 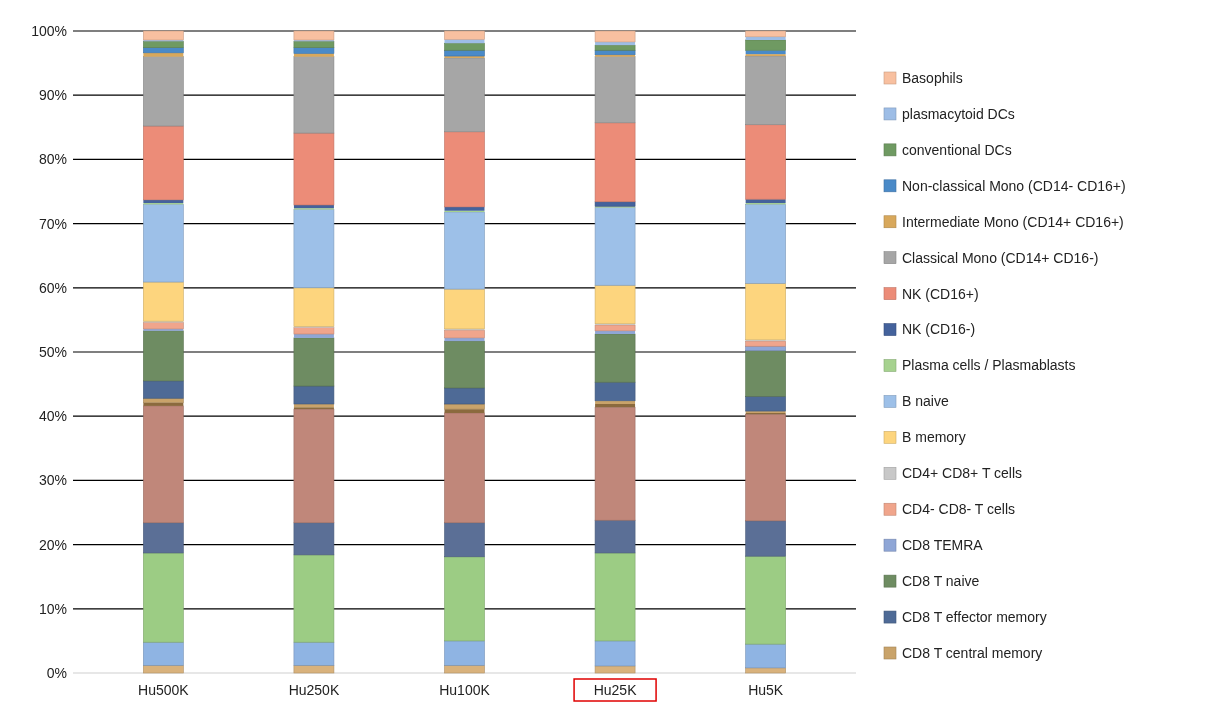 What do you see at coordinates (766, 690) in the screenshot?
I see `x-tick-label: Hu5K` at bounding box center [766, 690].